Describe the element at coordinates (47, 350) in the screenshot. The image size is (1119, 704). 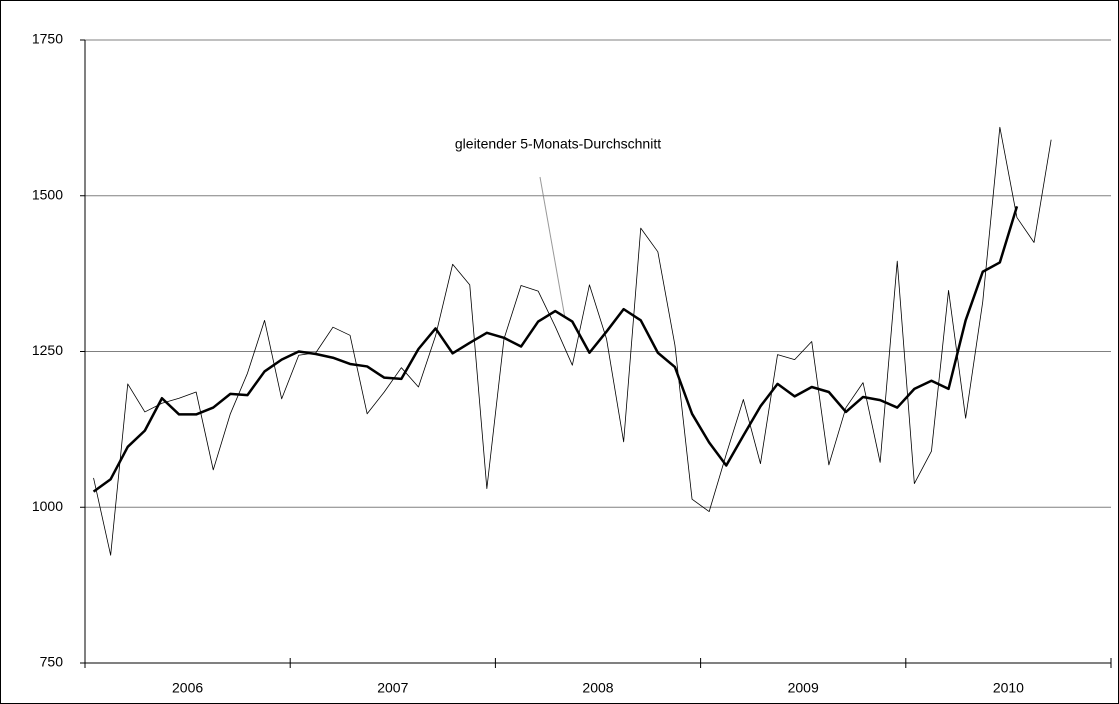
I see `y-tick-label: 1250` at that location.